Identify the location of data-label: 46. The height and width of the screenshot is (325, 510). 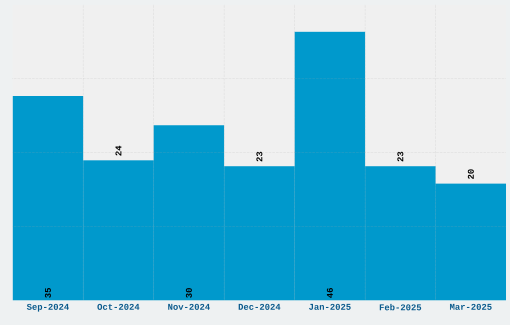
(329, 293).